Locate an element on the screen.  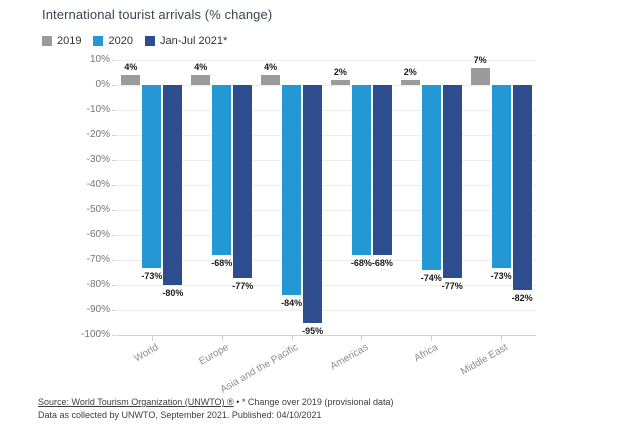
bar-value-label-2019-middle-east: 7% is located at coordinates (480, 59).